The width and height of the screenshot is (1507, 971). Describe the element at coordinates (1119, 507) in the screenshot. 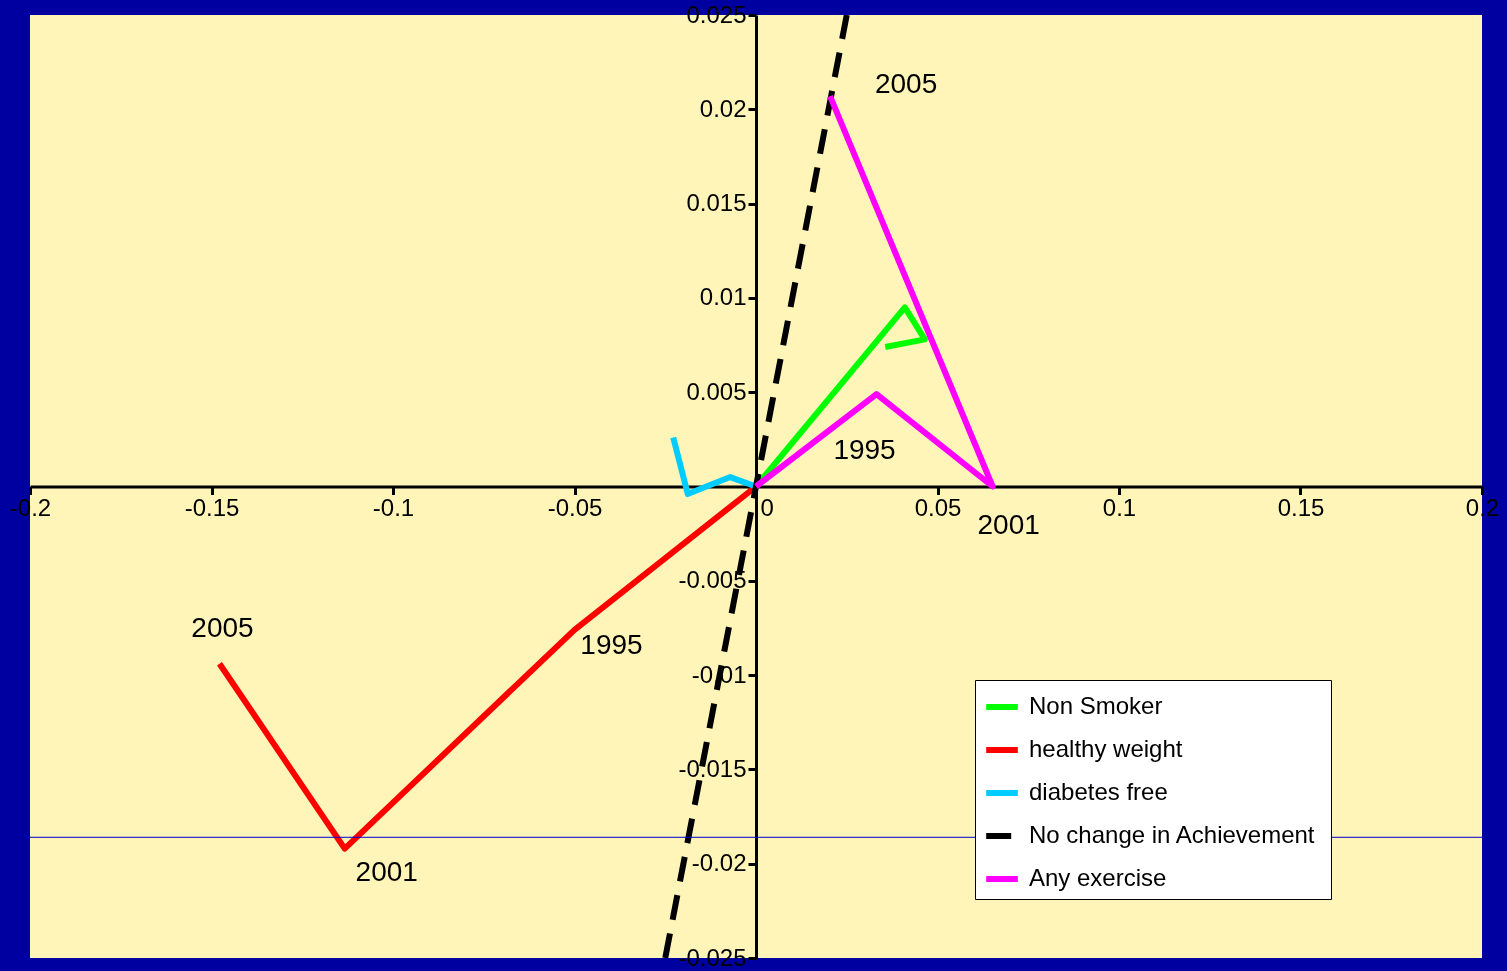

I see `x-tick-label: 0.1` at that location.